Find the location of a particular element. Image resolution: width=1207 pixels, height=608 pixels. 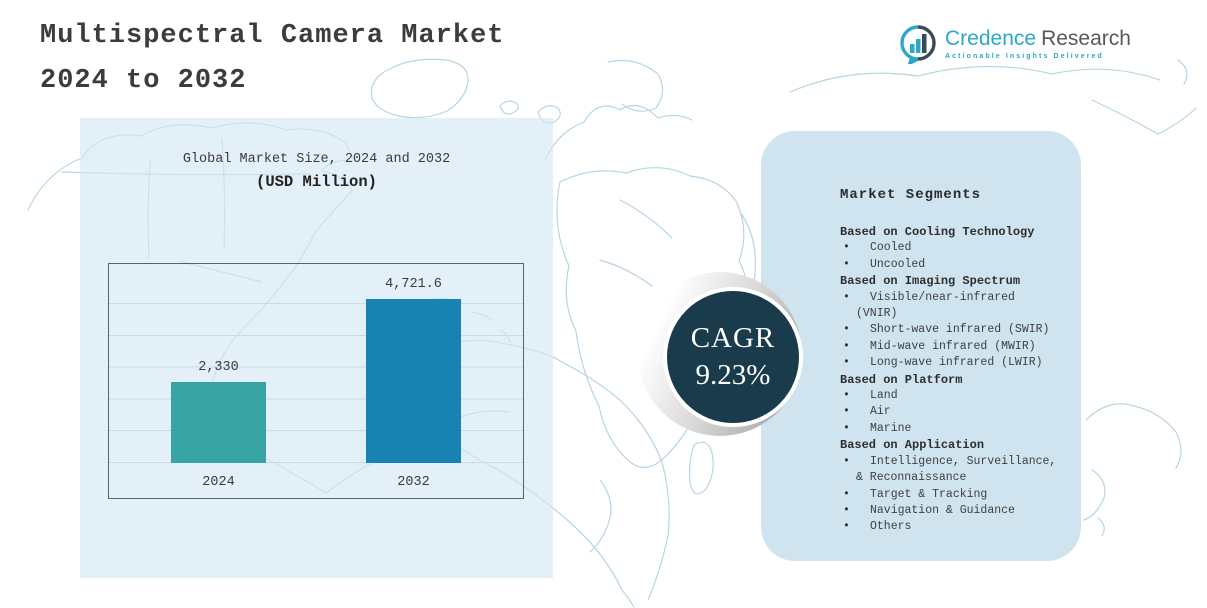

logo-brand-primary: Credence is located at coordinates (991, 38).